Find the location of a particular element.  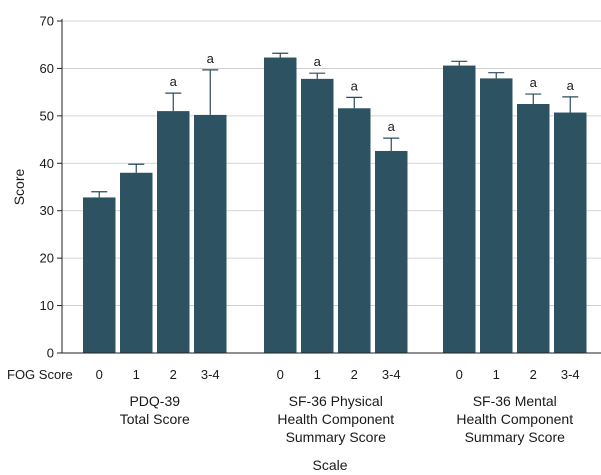

x-axis-title: Scale is located at coordinates (329, 465).